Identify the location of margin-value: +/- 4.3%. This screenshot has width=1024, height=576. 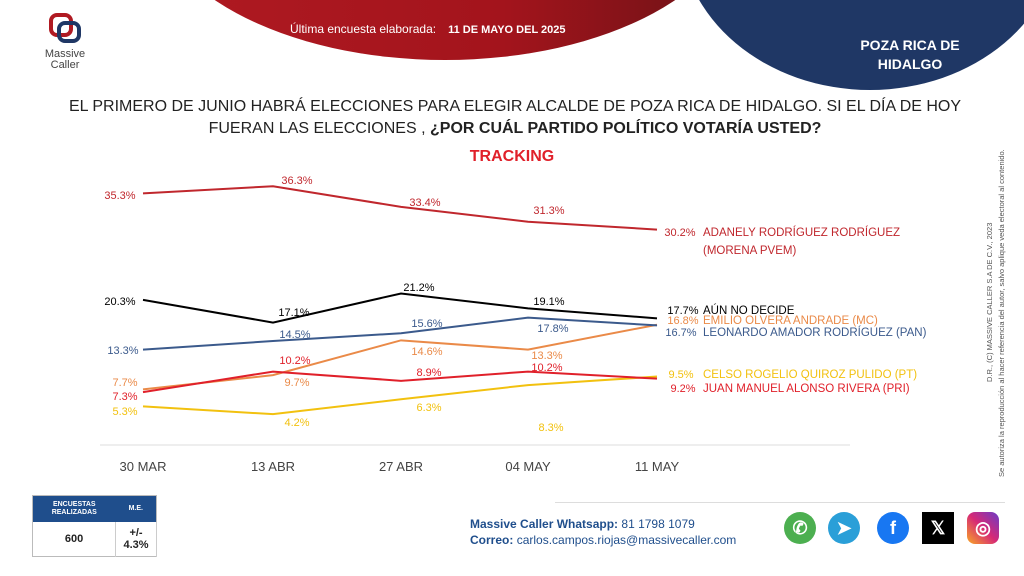
(136, 539).